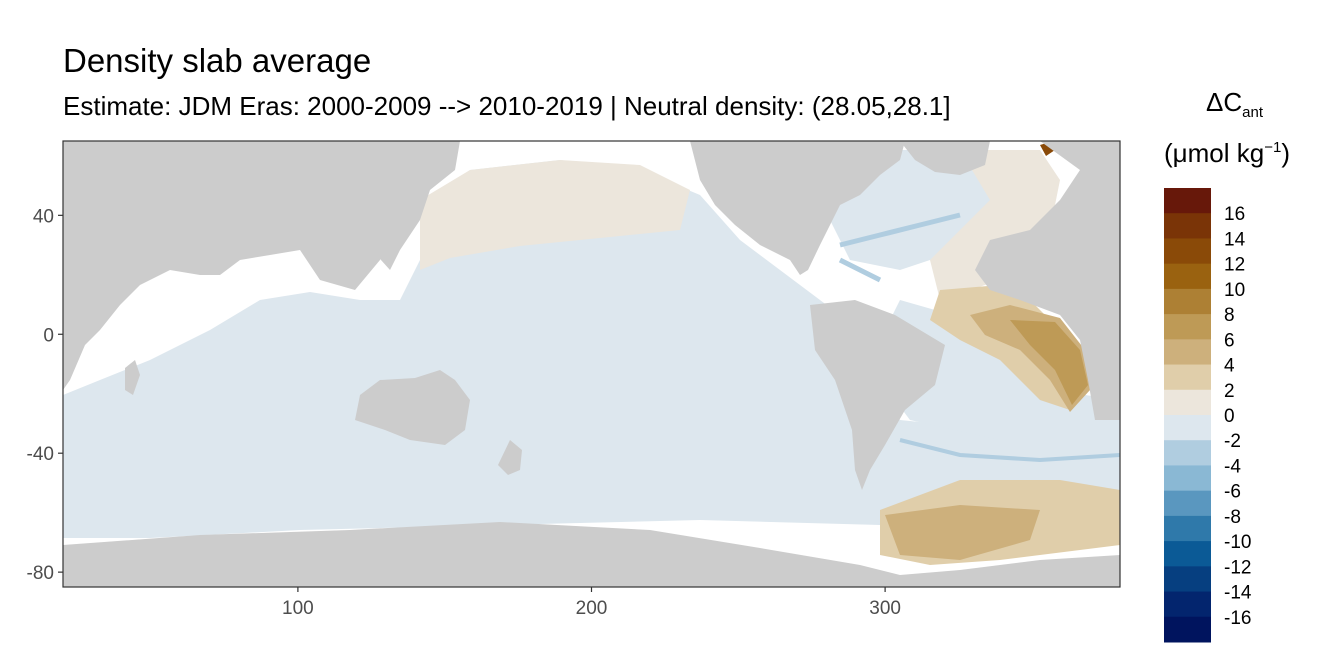 The image size is (1344, 672). Describe the element at coordinates (945, 158) in the screenshot. I see `land-greenland` at that location.